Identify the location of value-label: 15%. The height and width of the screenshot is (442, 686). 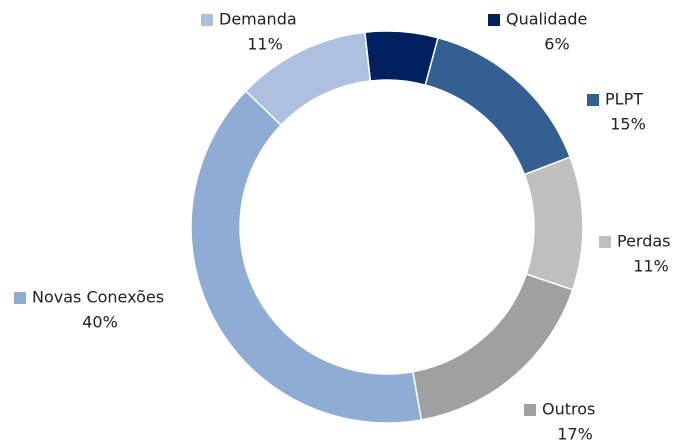
(628, 124).